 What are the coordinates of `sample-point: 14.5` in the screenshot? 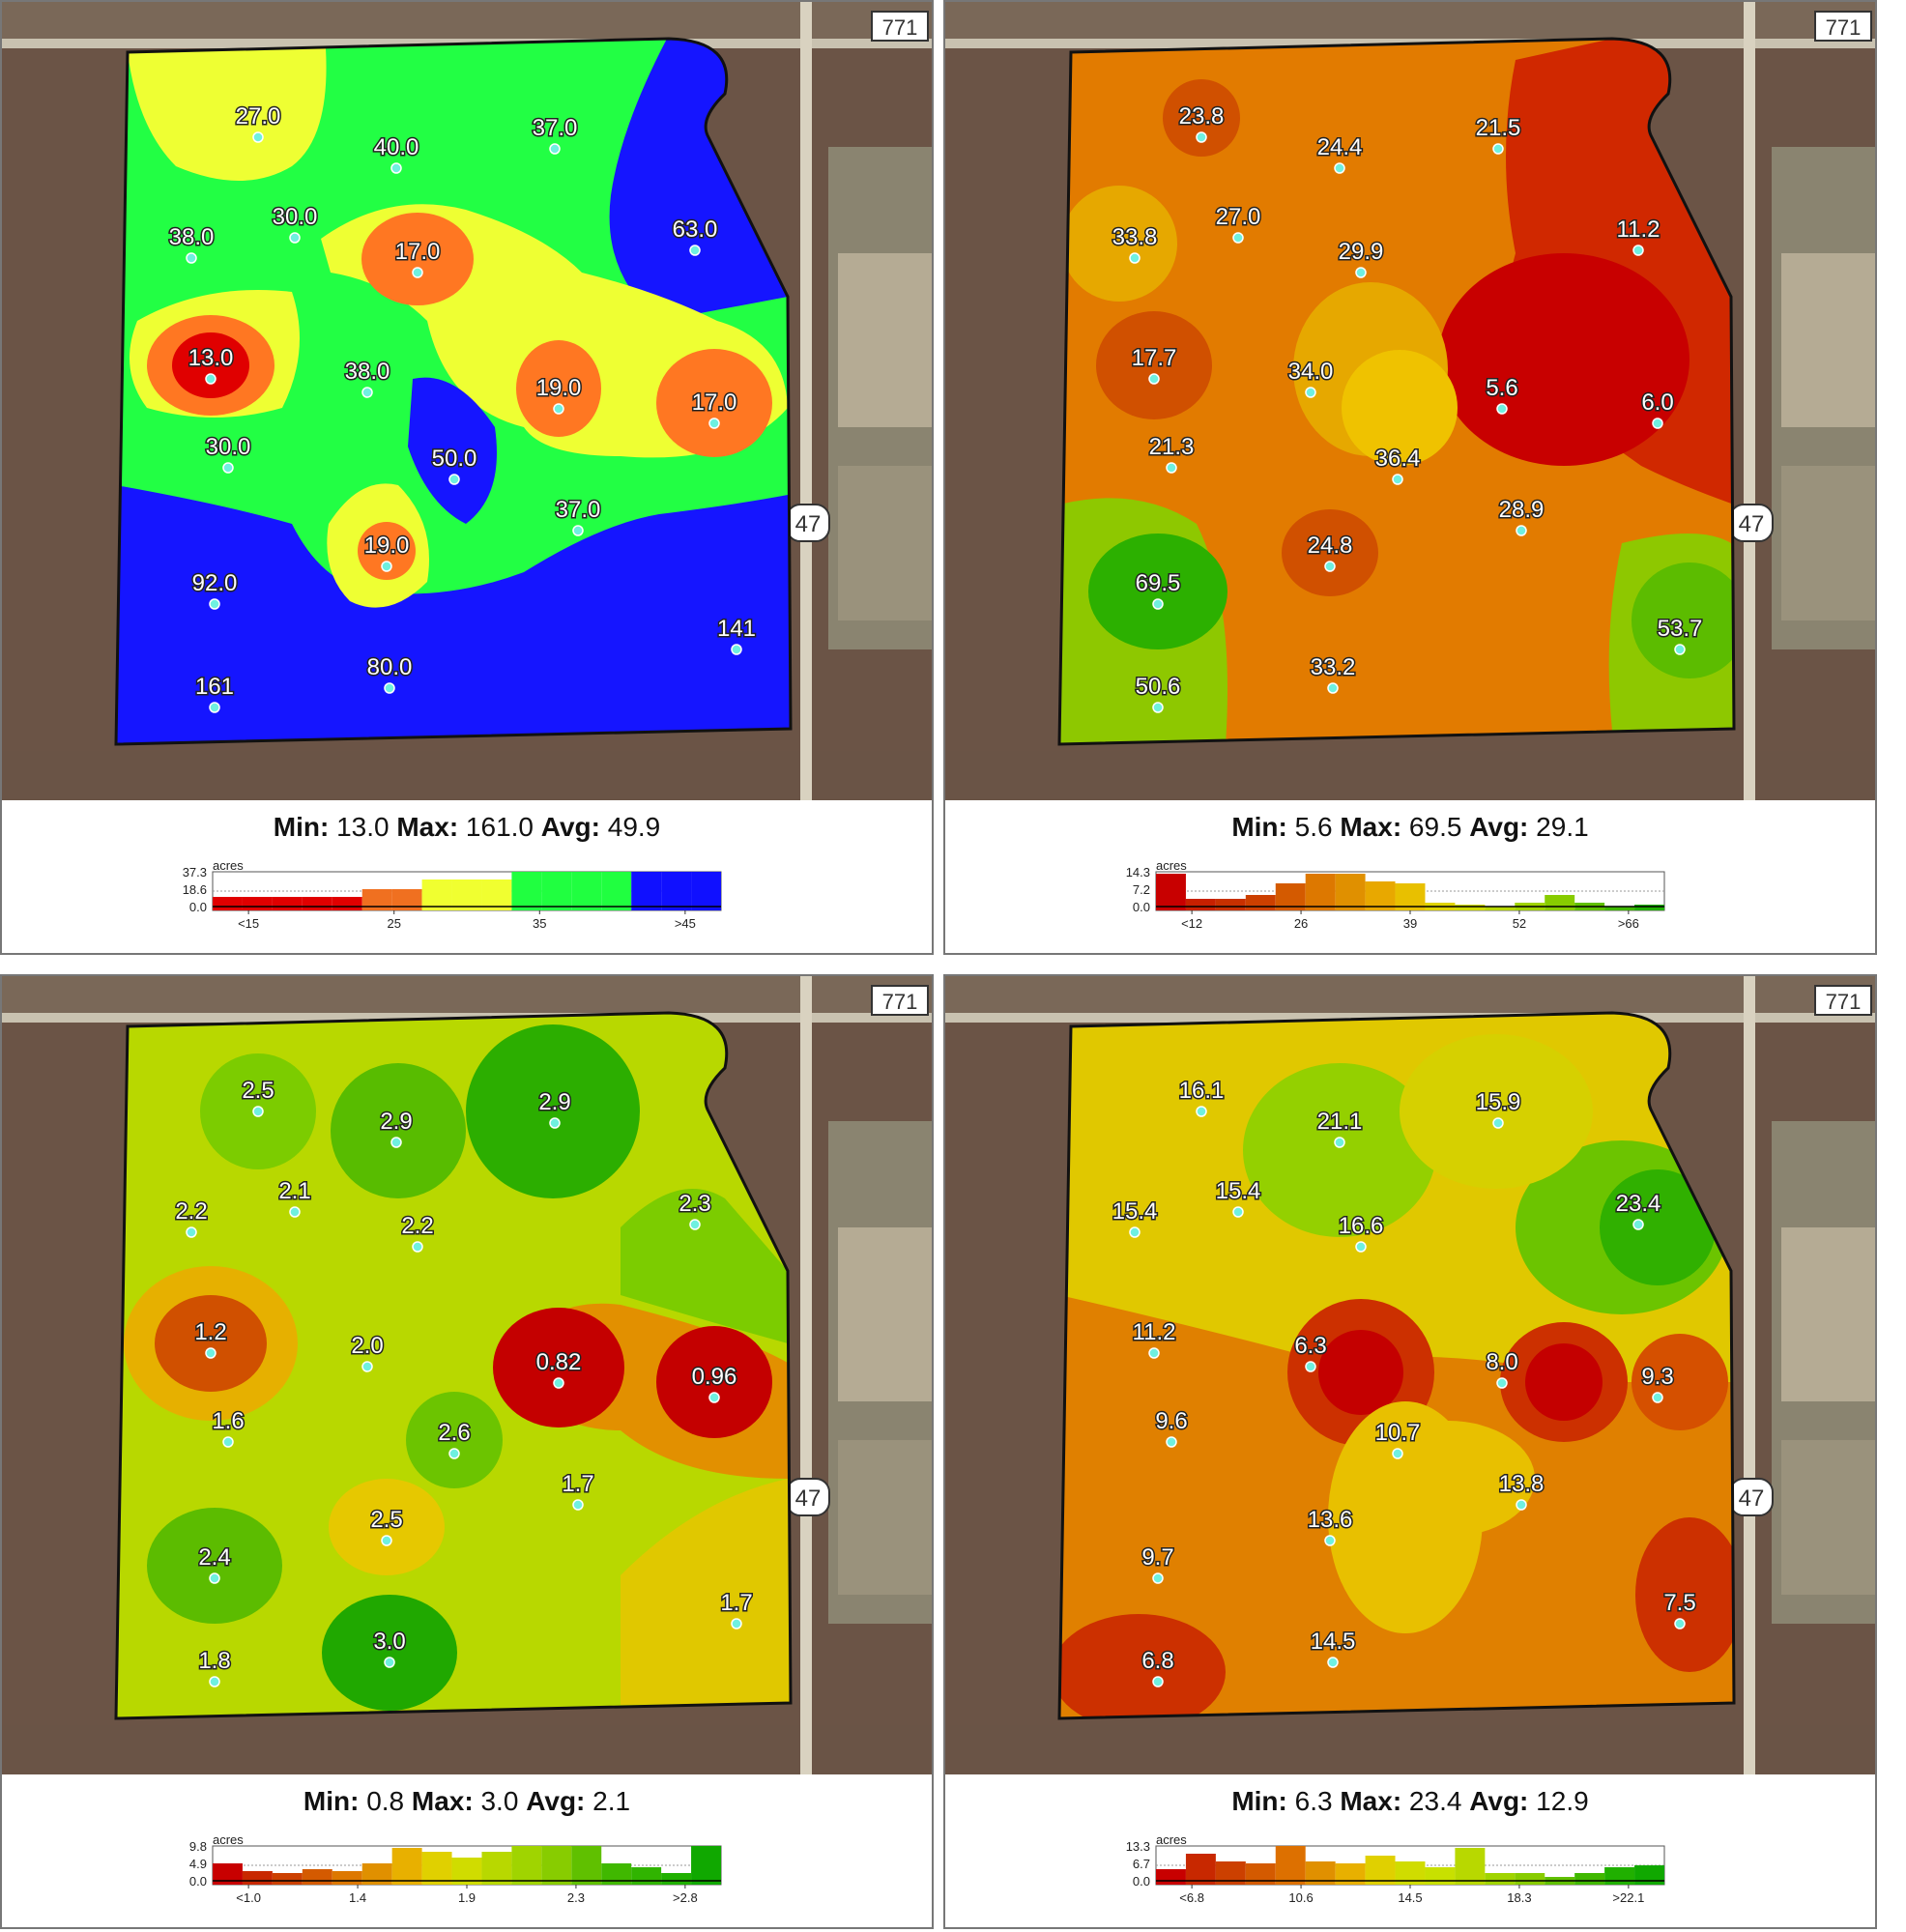 It's located at (1333, 1648).